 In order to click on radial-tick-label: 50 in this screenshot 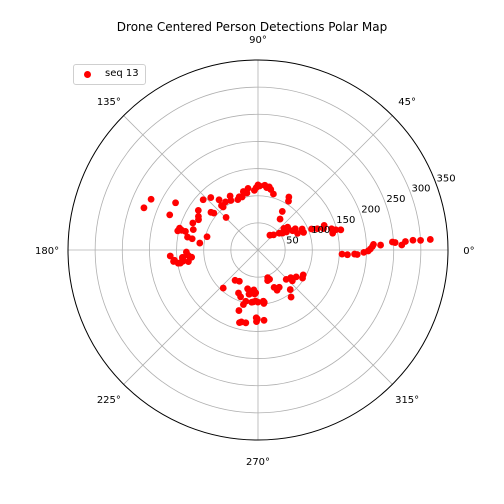, I will do `click(292, 241)`.